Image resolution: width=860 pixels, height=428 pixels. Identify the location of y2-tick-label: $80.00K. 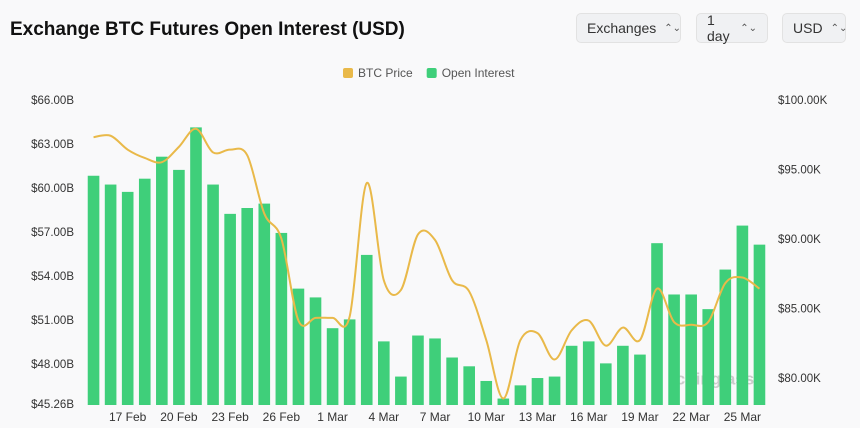
(799, 379).